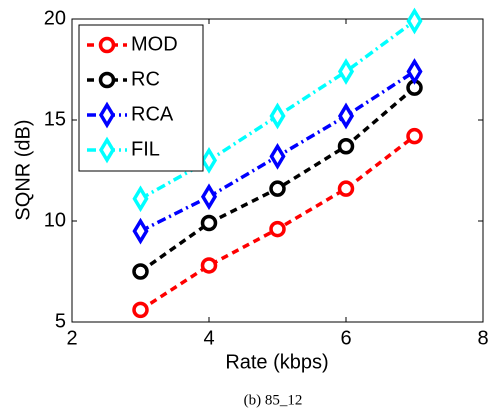  I want to click on x-tick-label: 4, so click(208, 338).